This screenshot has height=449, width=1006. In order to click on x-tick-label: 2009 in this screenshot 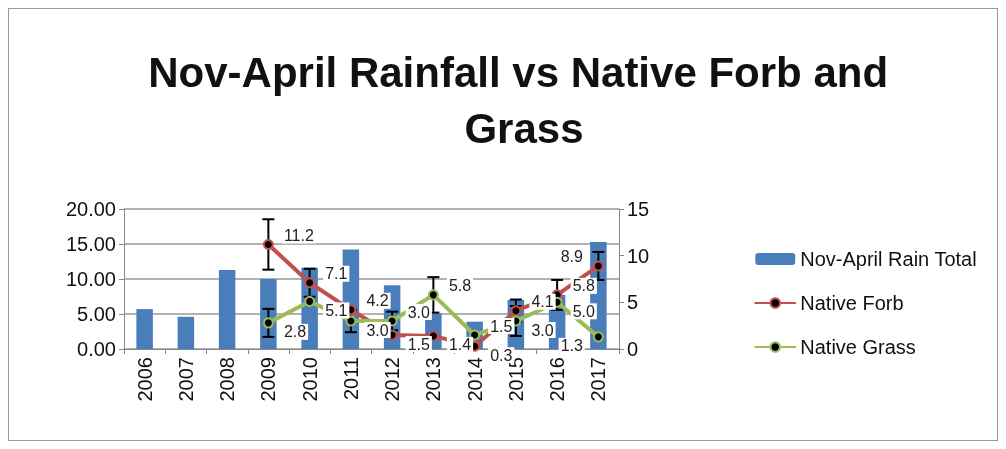, I will do `click(268, 379)`.